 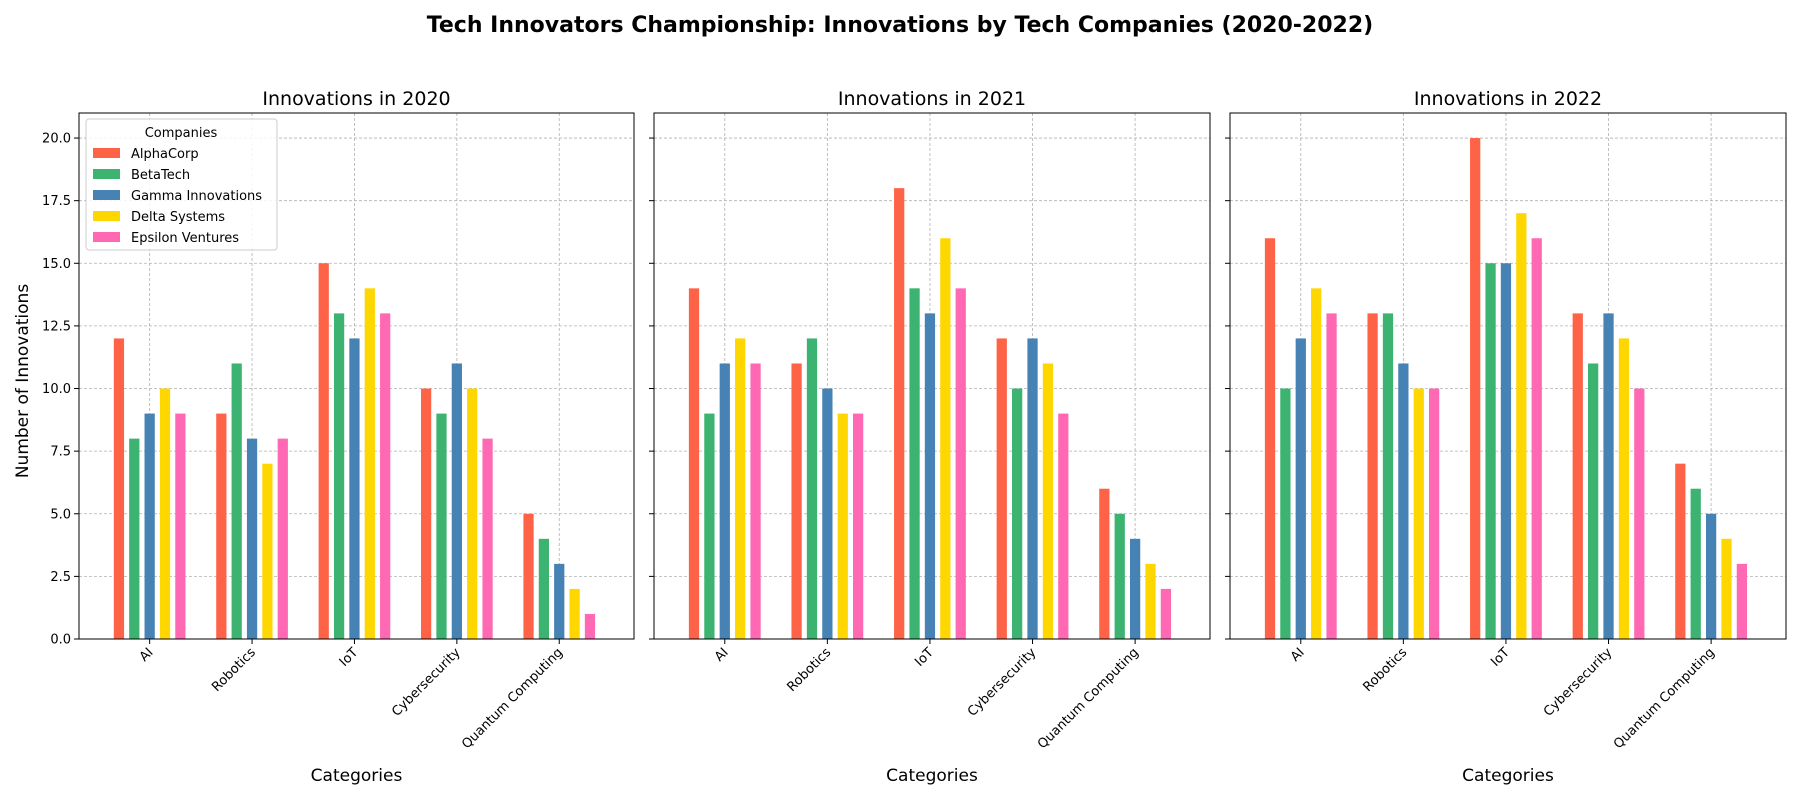 What do you see at coordinates (56, 264) in the screenshot?
I see `y-tick-label: 15.0` at bounding box center [56, 264].